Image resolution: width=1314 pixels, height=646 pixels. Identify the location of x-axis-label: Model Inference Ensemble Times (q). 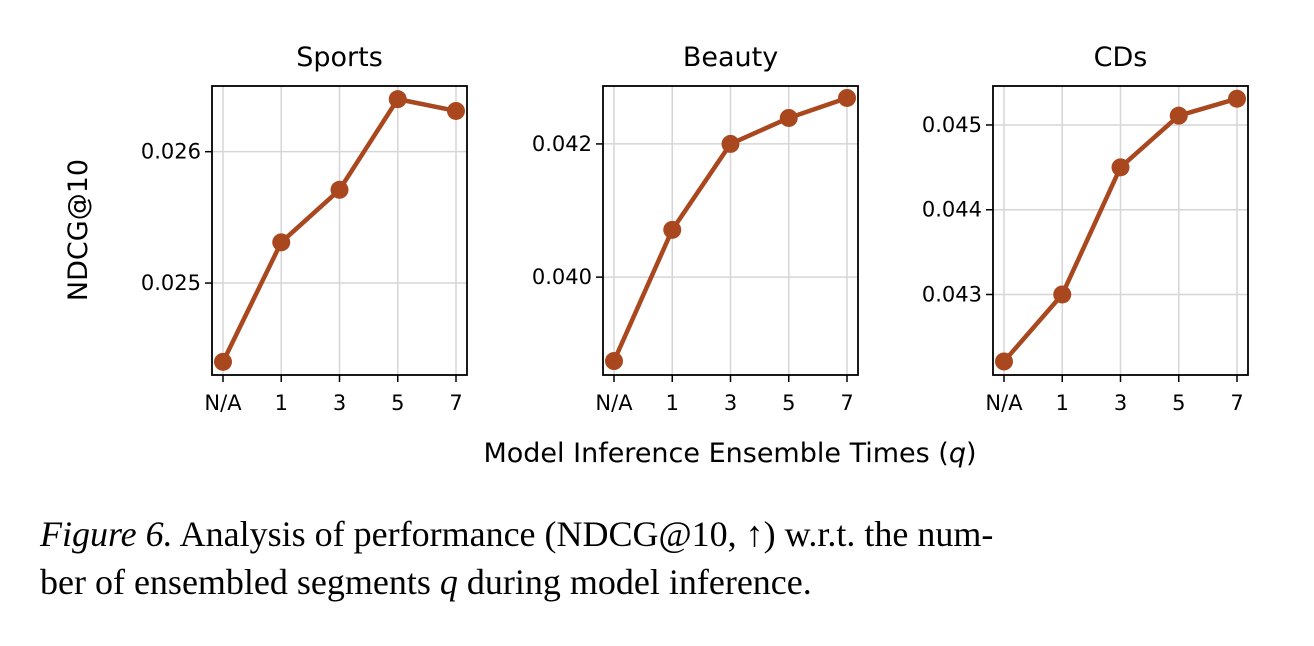
(729, 453).